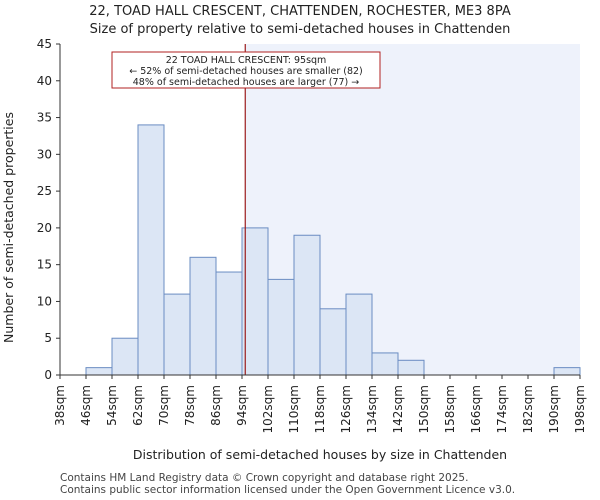  What do you see at coordinates (112, 405) in the screenshot?
I see `x-tick-label: 54sqm` at bounding box center [112, 405].